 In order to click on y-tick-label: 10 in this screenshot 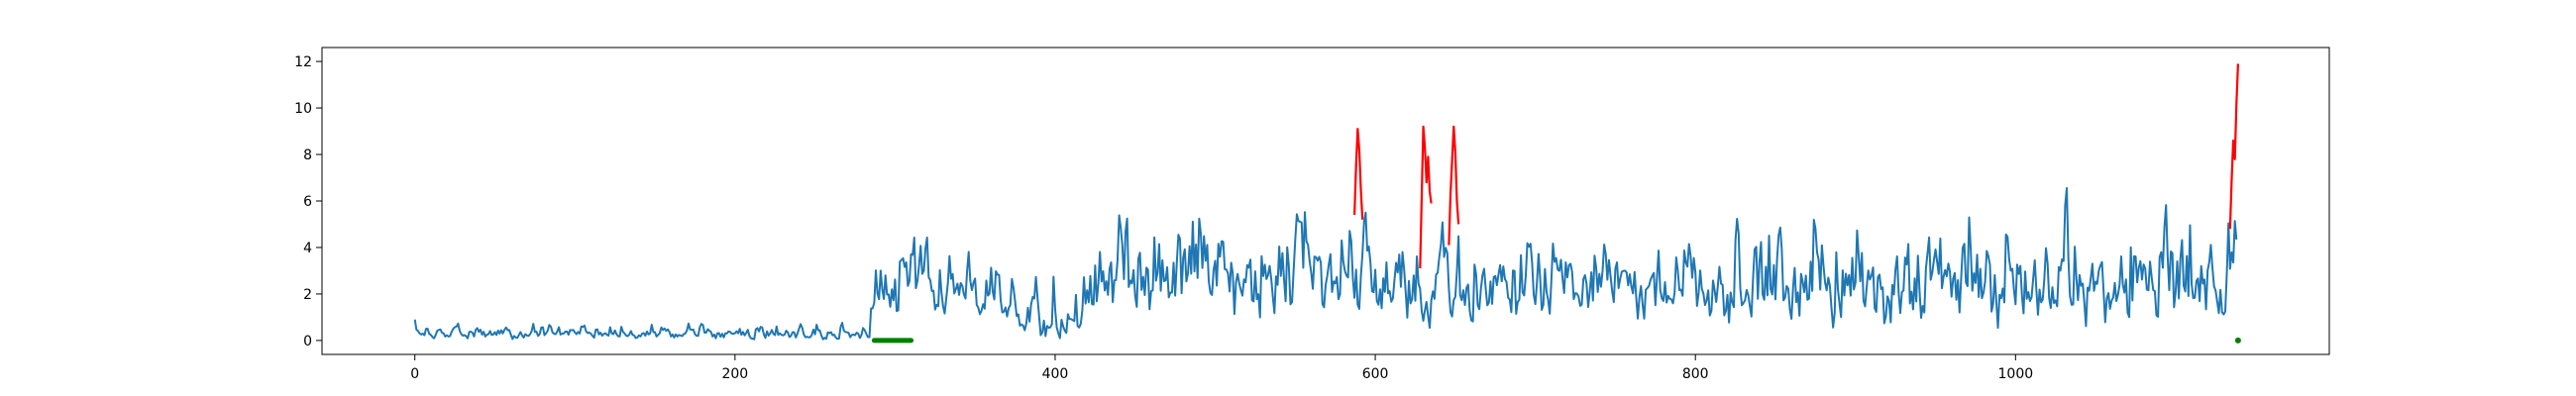, I will do `click(303, 109)`.